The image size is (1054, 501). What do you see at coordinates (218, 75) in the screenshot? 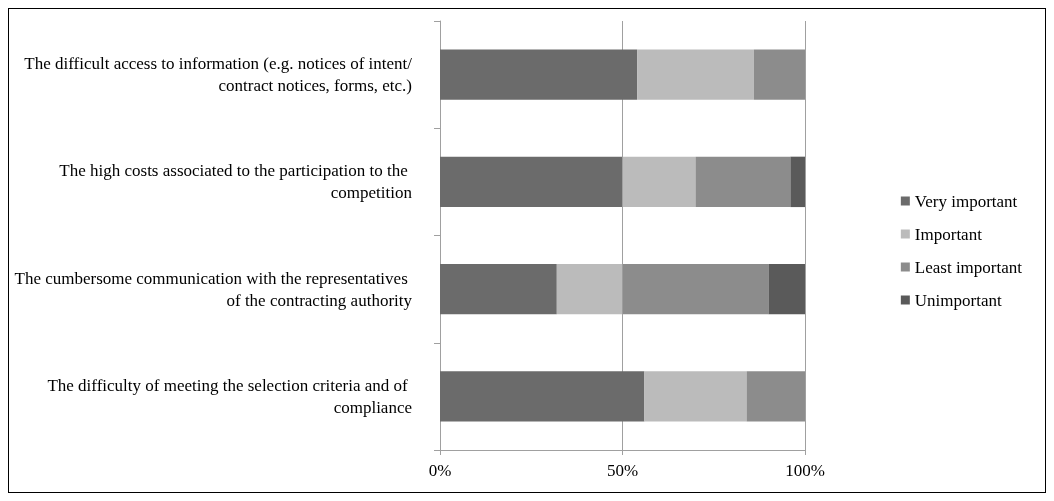
I see `y-tick-label: The difficult access to information (e.g. notices of intent/contract notices, forms, etc.)` at bounding box center [218, 75].